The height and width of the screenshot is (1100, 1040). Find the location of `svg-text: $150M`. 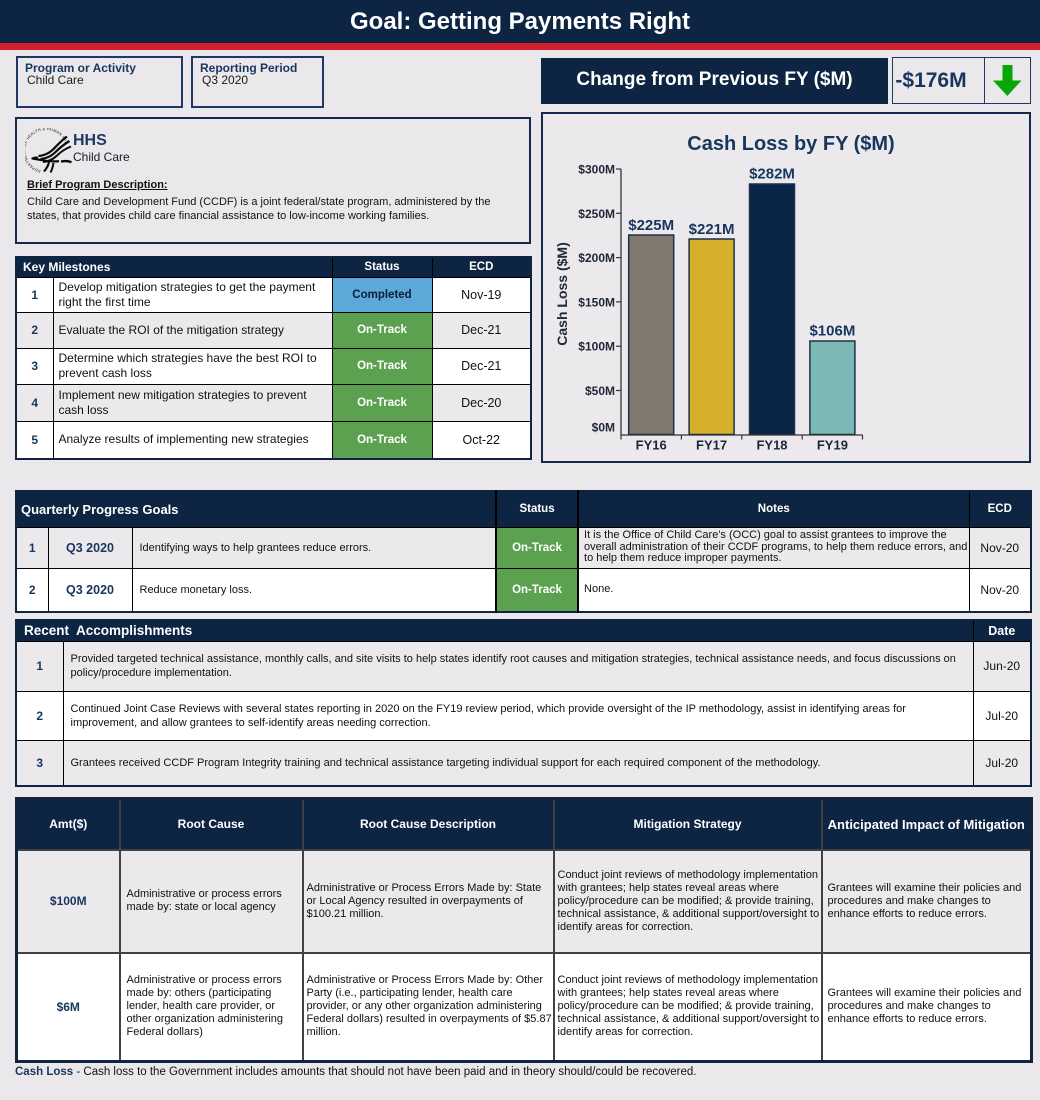

svg-text: $150M is located at coordinates (596, 302).